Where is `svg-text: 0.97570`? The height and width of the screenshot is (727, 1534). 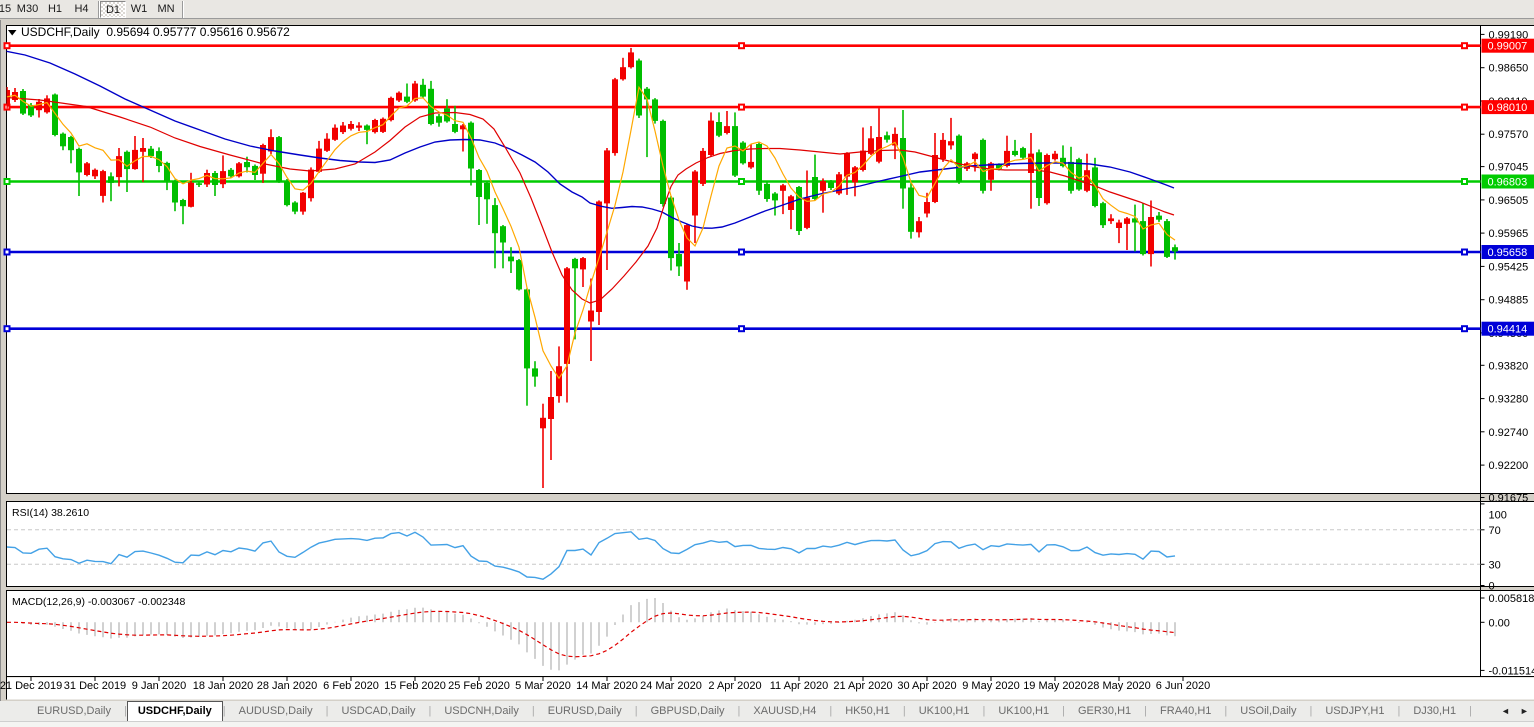
svg-text: 0.97570 is located at coordinates (1509, 135).